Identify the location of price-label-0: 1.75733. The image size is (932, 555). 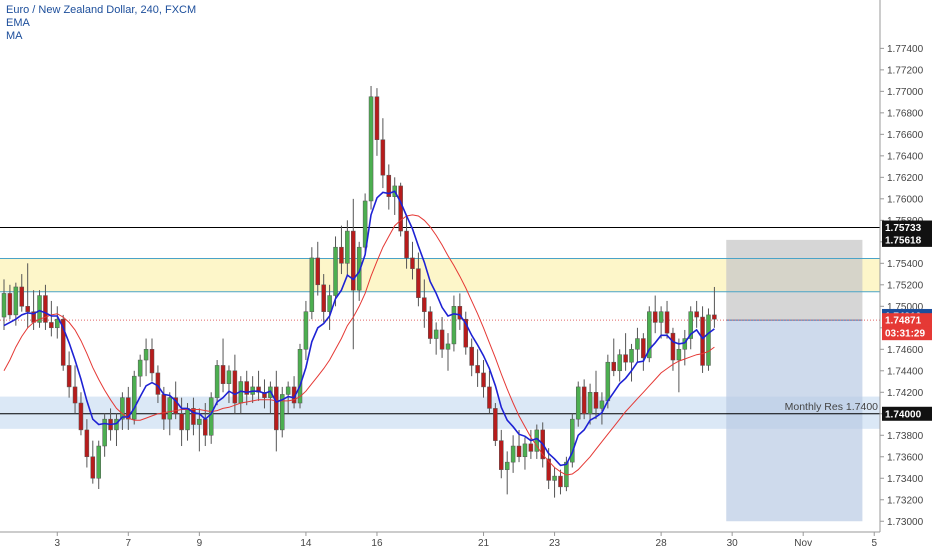
(907, 227).